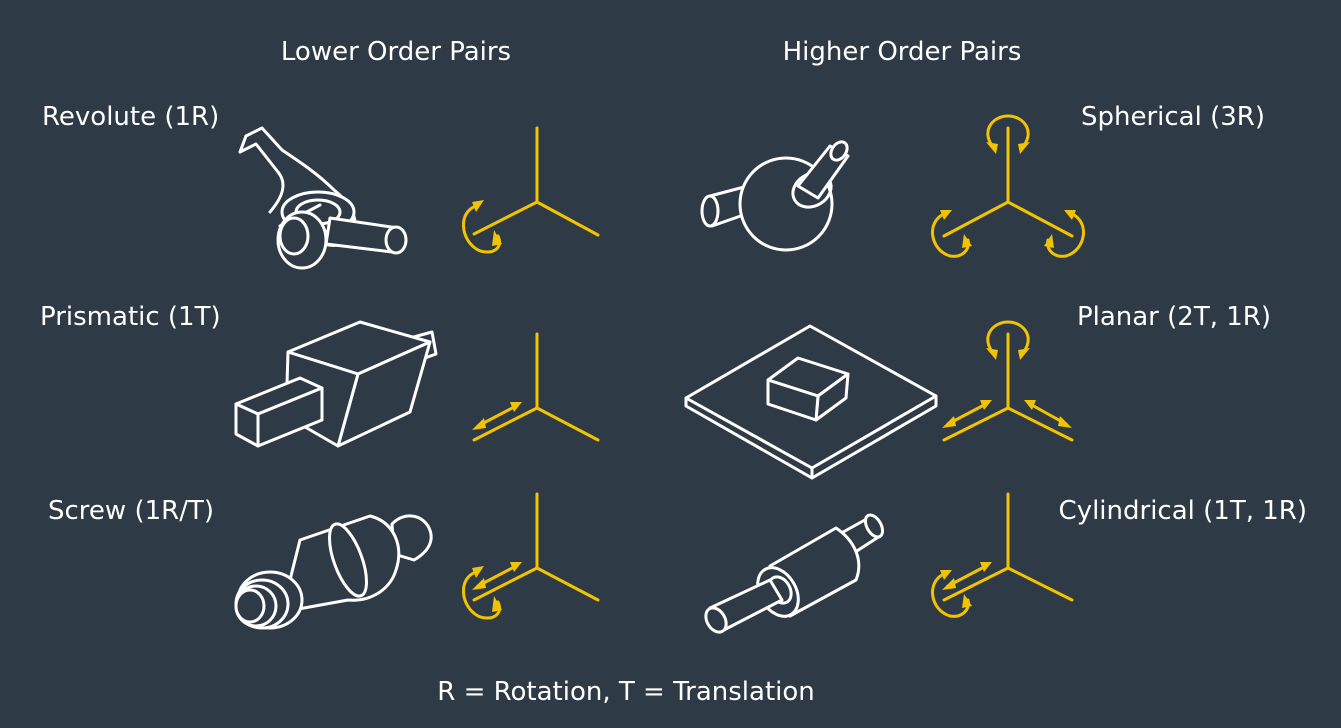 Image resolution: width=1341 pixels, height=728 pixels. What do you see at coordinates (1002, 555) in the screenshot?
I see `cylindrical-axis-icon` at bounding box center [1002, 555].